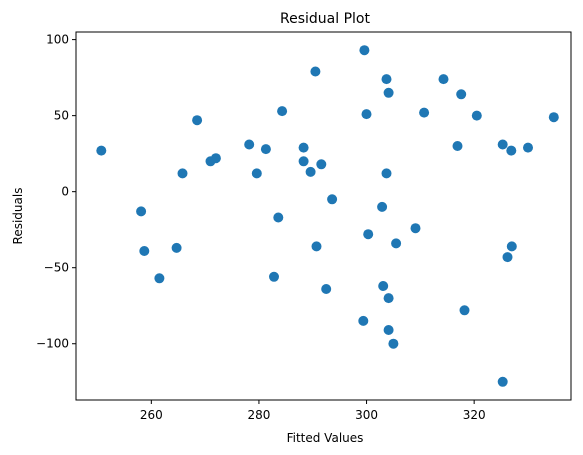 The height and width of the screenshot is (455, 583). Describe the element at coordinates (325, 438) in the screenshot. I see `x-axis-label: Fitted Values` at that location.